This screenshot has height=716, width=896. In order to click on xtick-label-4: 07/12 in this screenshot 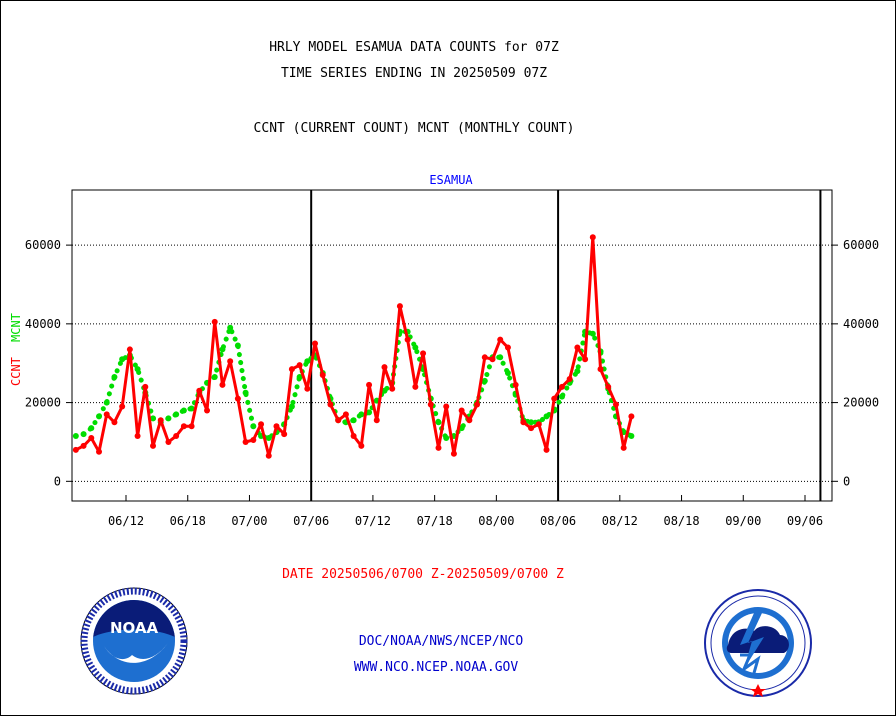, I will do `click(373, 521)`.